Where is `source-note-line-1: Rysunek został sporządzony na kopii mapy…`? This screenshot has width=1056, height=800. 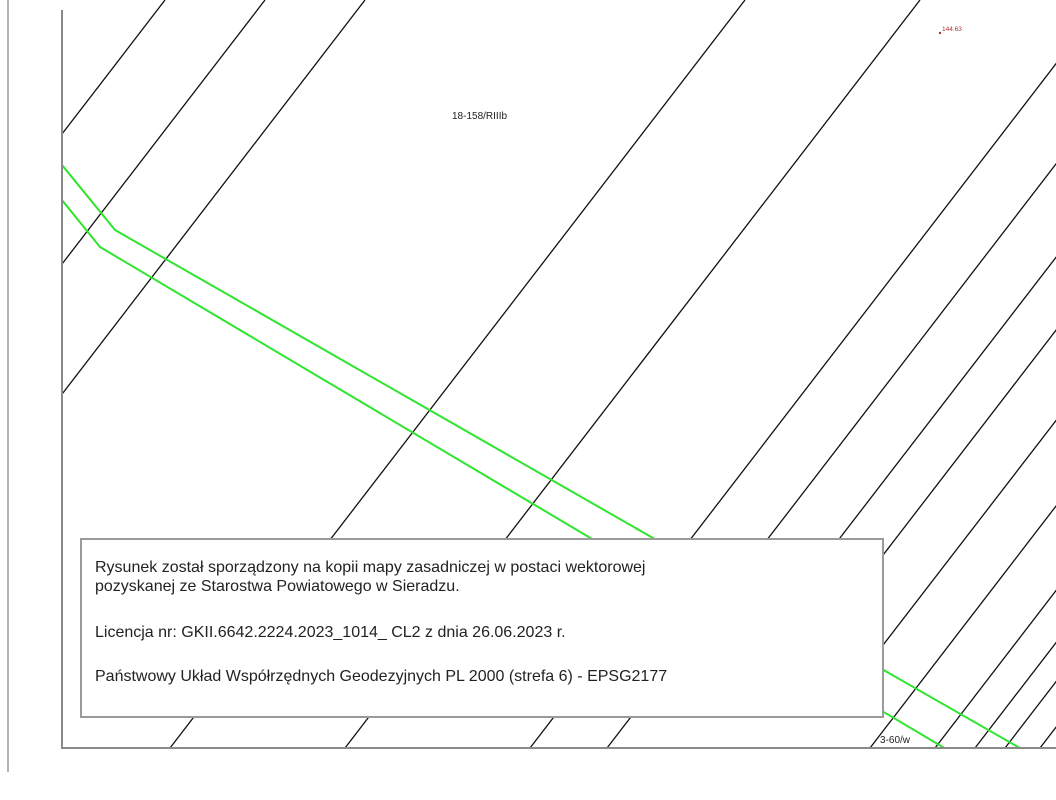 source-note-line-1: Rysunek został sporządzony na kopii mapy… is located at coordinates (370, 567).